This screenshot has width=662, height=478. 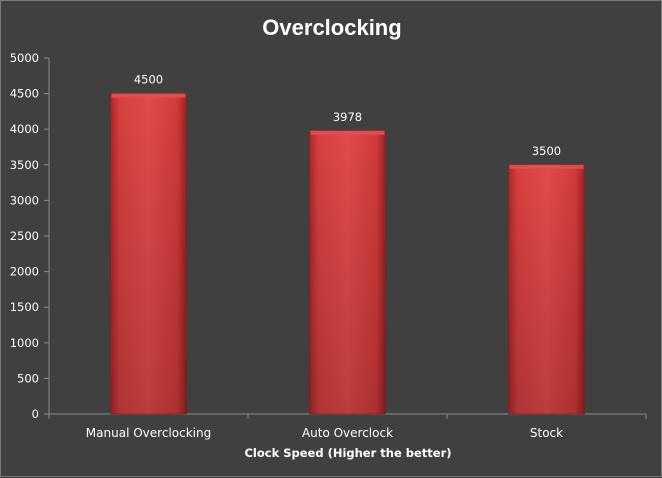 What do you see at coordinates (24, 165) in the screenshot?
I see `y-tick-label: 3500` at bounding box center [24, 165].